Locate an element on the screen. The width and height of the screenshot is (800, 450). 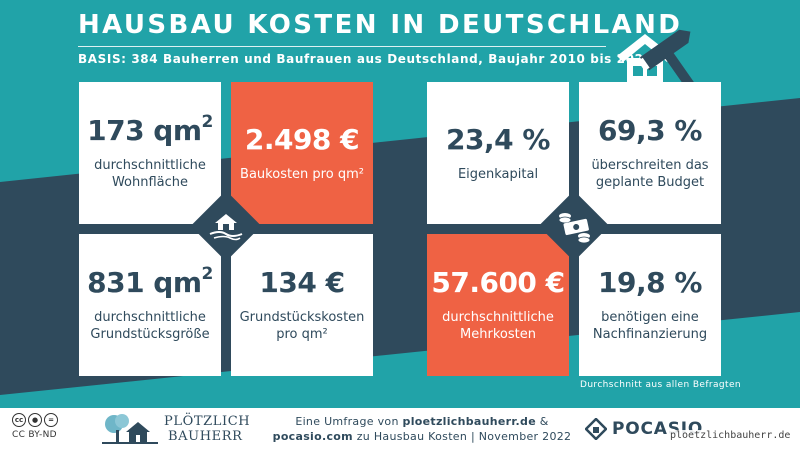
watermark: ploetzlichbauherr.de is located at coordinates (730, 435).